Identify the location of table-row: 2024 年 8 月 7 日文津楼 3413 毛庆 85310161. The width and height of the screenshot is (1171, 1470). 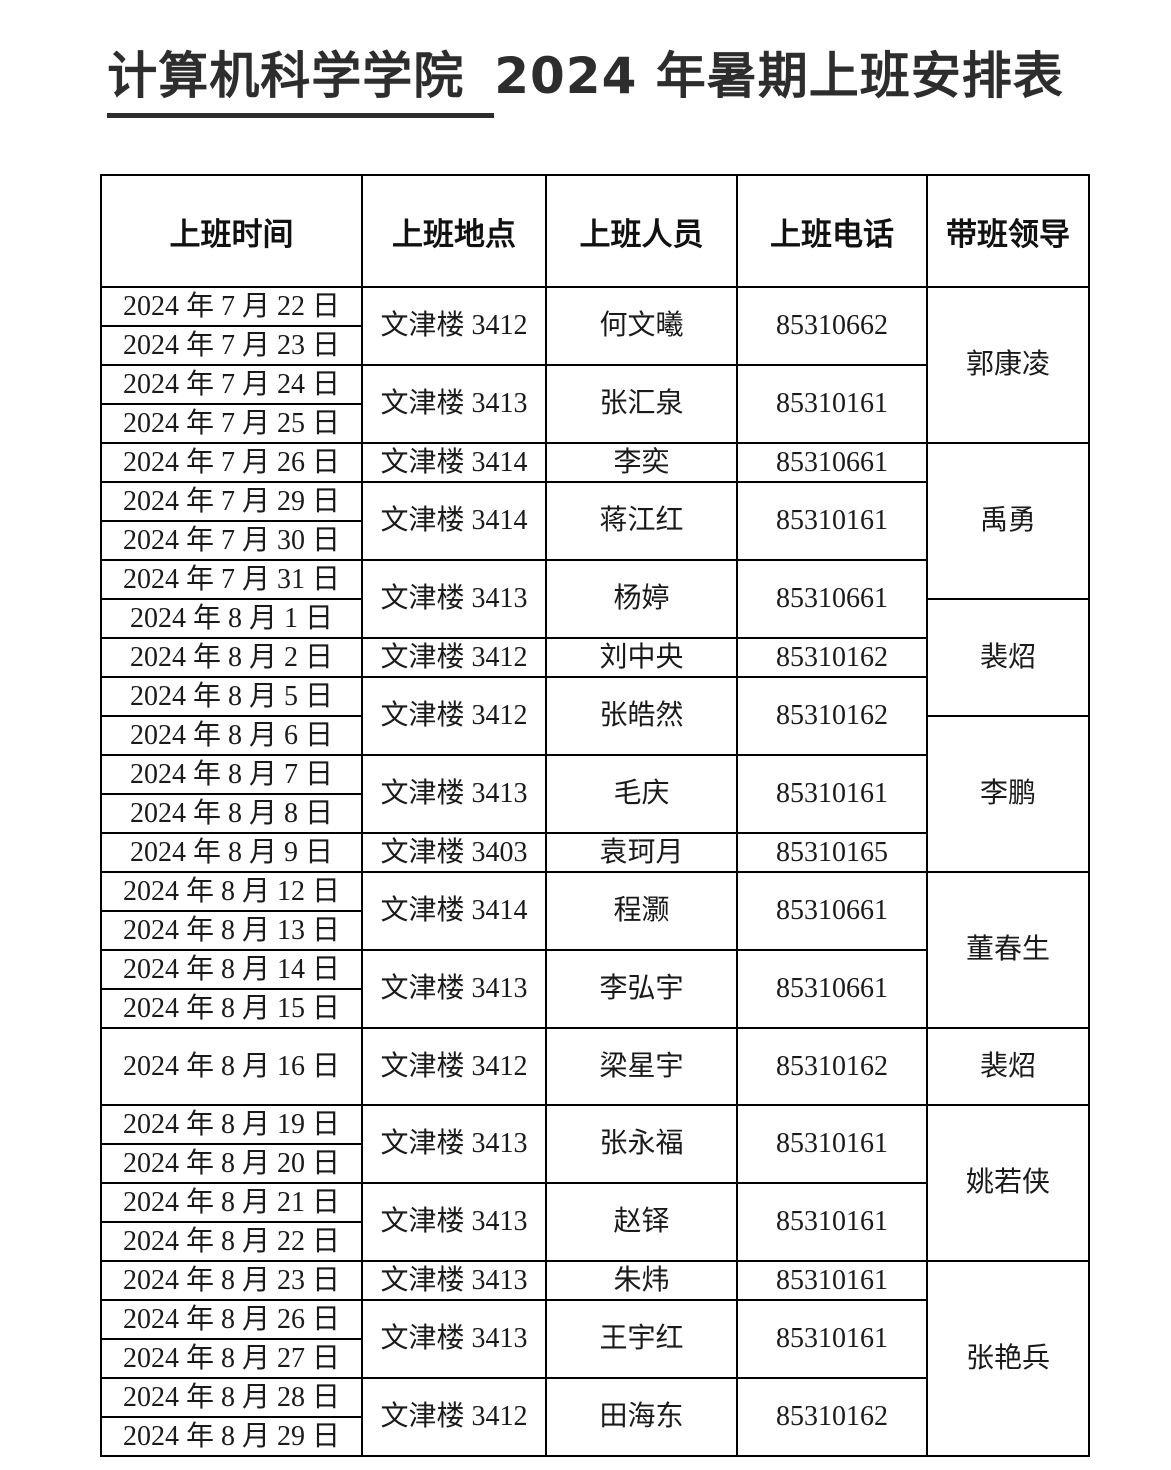
(594, 794).